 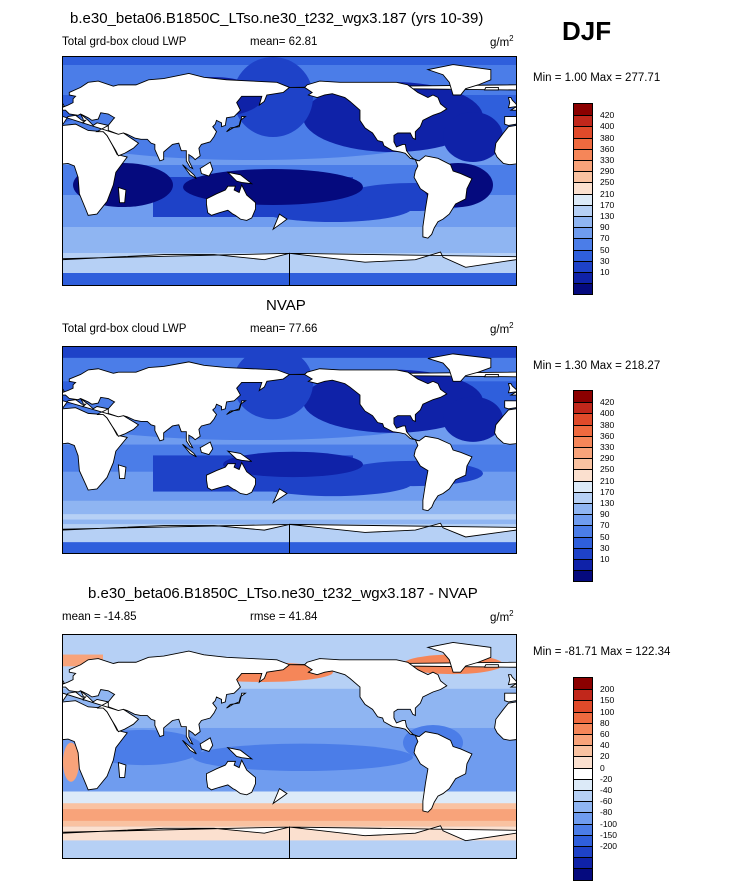 I want to click on panel-3-rmse-label: rmse = 41.84, so click(x=284, y=617).